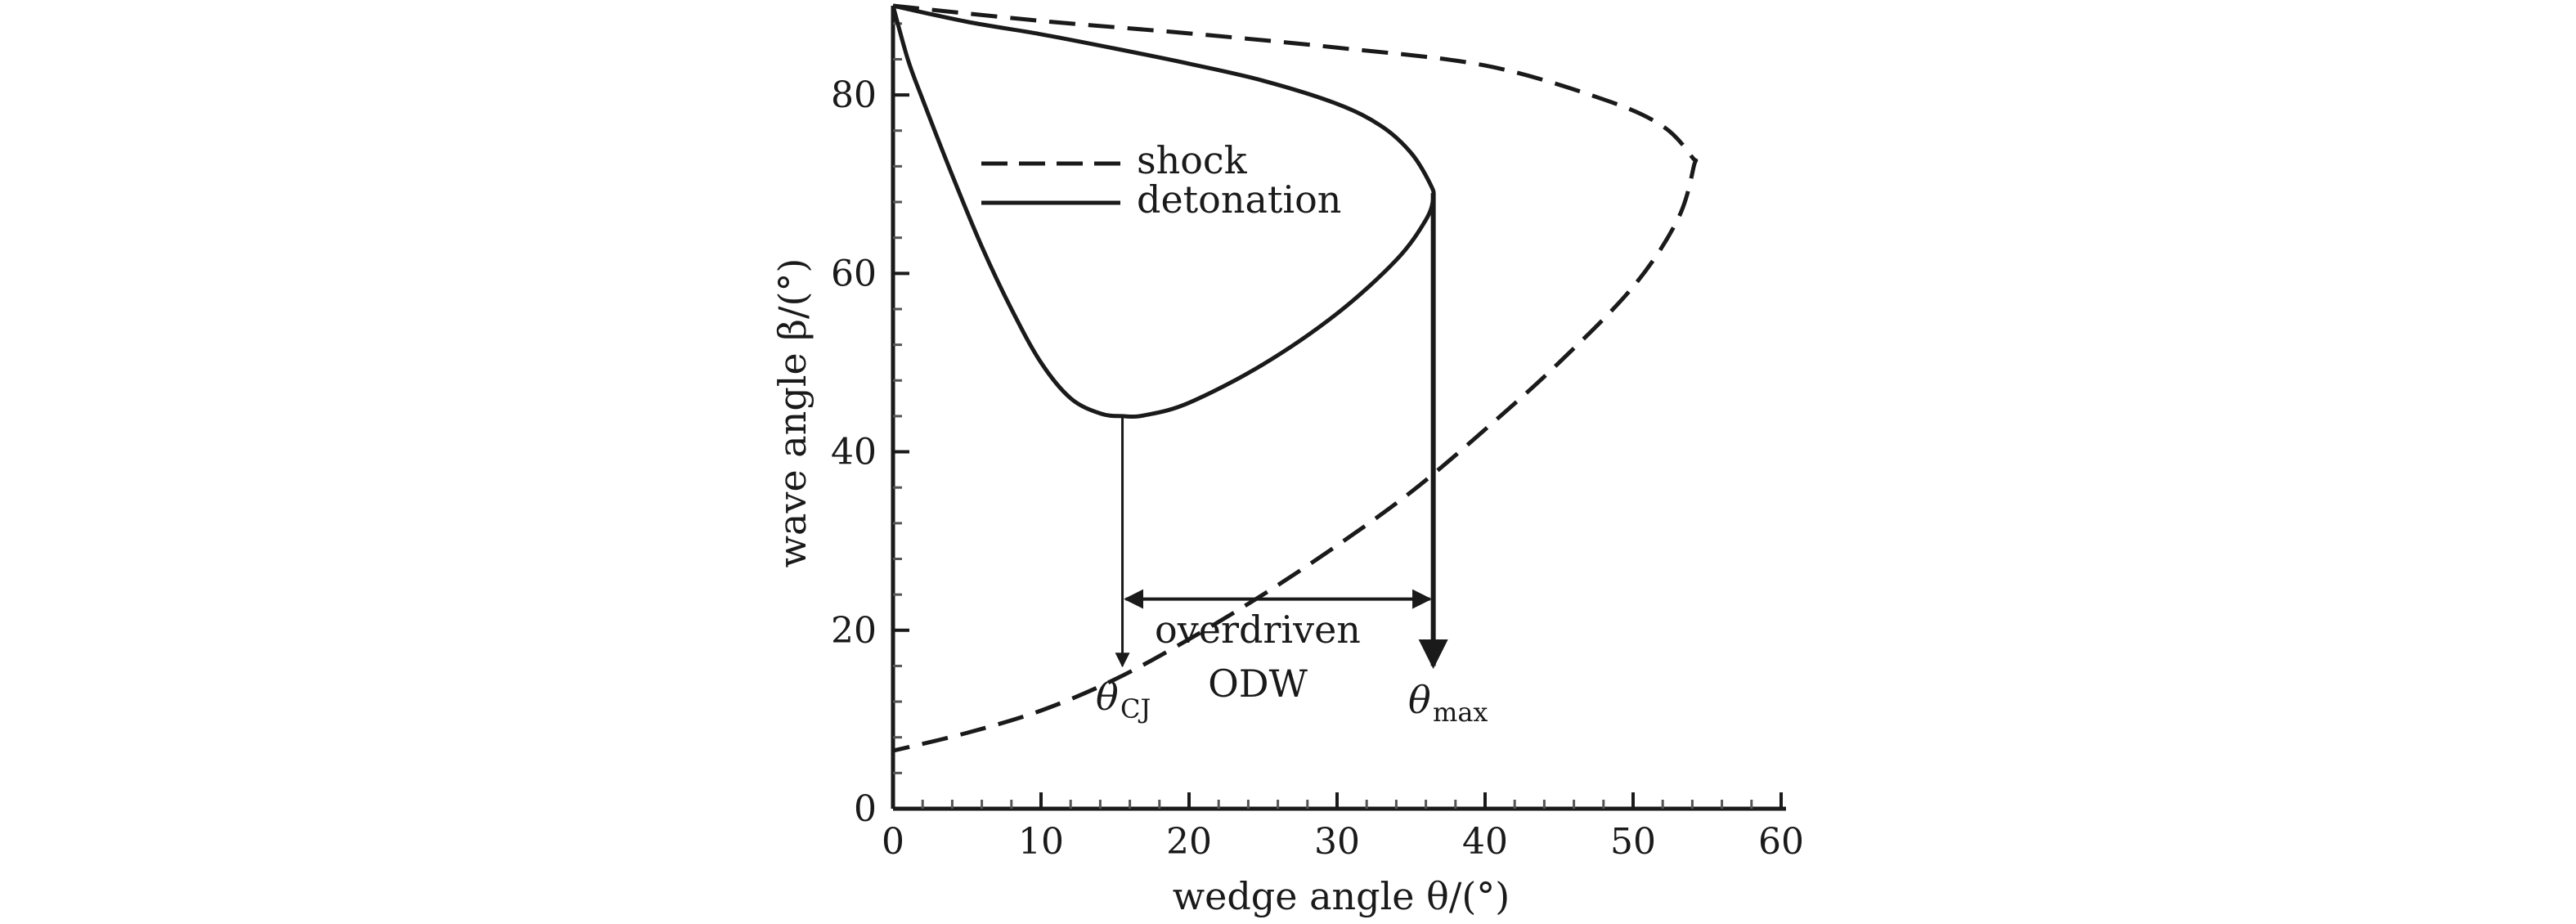 This screenshot has height=924, width=2576. I want to click on annotation-overdriven: overdriven, so click(1258, 630).